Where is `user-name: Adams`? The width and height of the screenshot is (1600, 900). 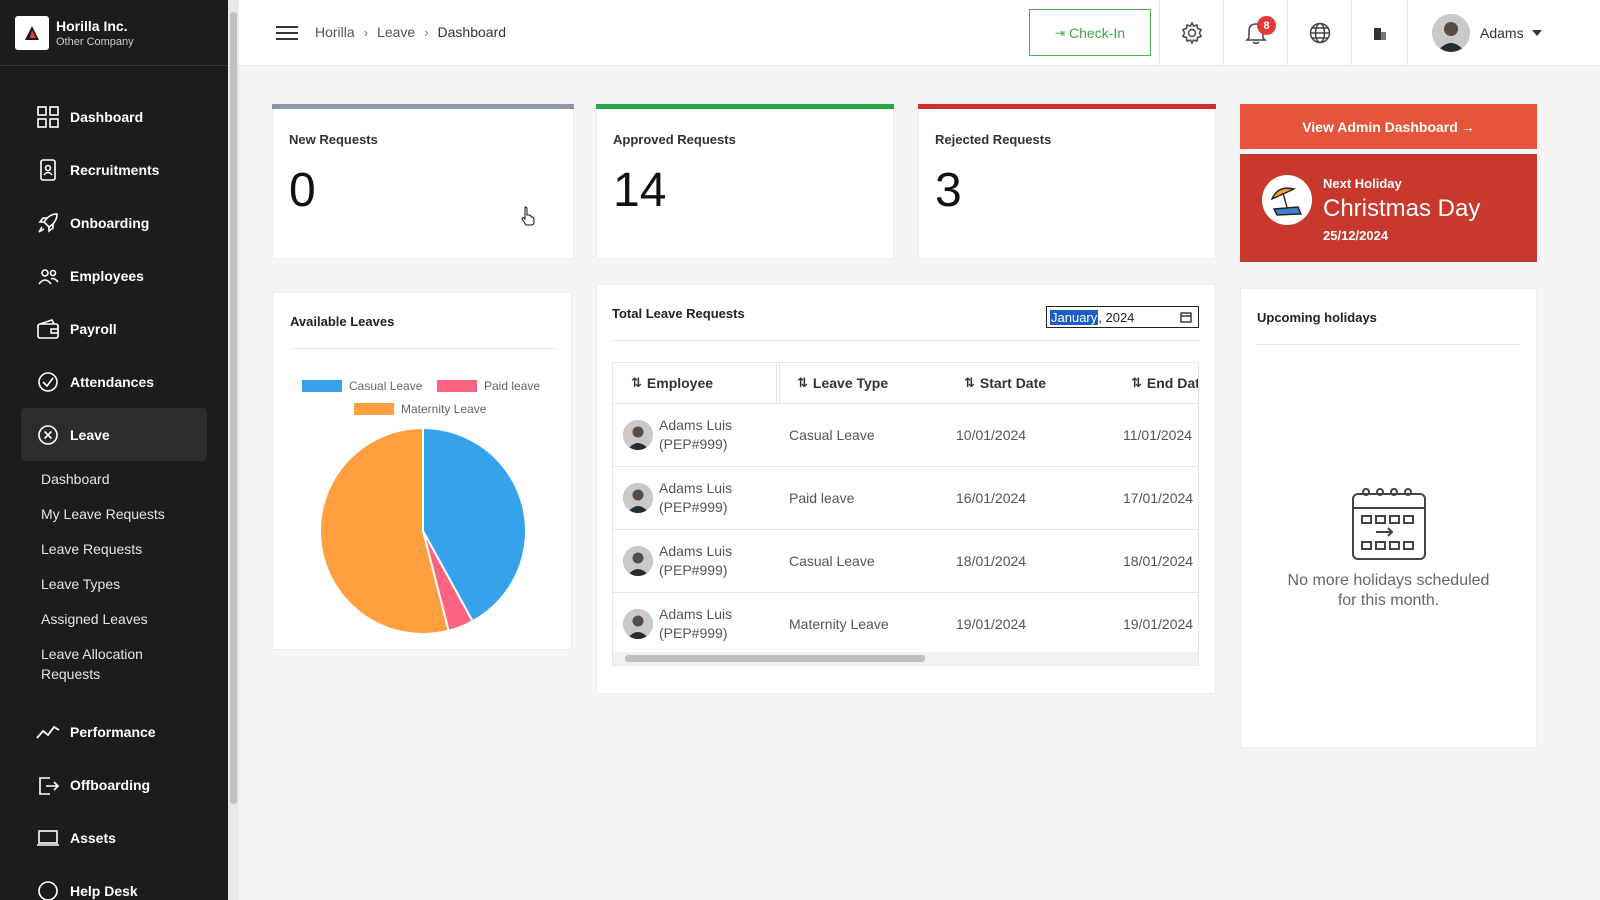
user-name: Adams is located at coordinates (1502, 33).